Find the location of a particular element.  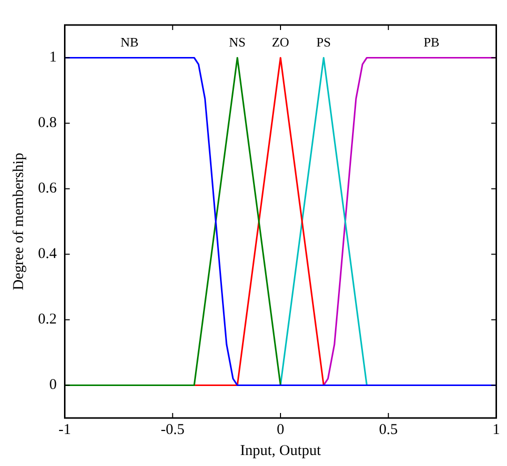

x-tick-label: 0.5 is located at coordinates (388, 430).